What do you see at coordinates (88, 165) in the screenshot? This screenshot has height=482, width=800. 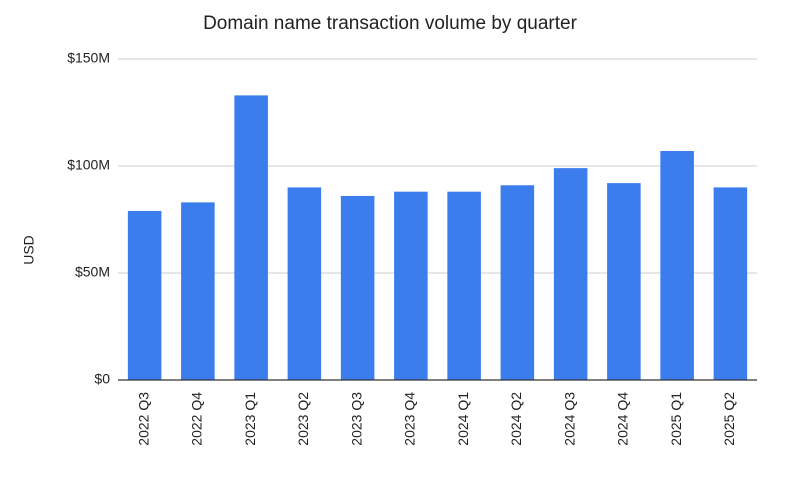 I see `y-tick-label: $100M` at bounding box center [88, 165].